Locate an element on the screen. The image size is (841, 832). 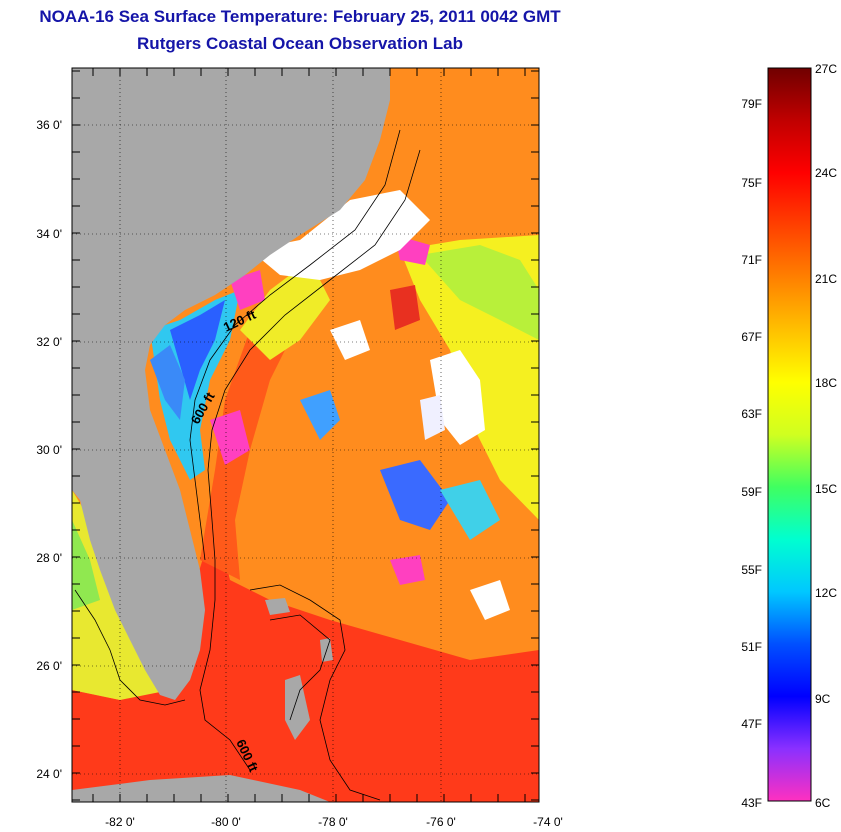
yellow-shelf-band is located at coordinates (285, 310).